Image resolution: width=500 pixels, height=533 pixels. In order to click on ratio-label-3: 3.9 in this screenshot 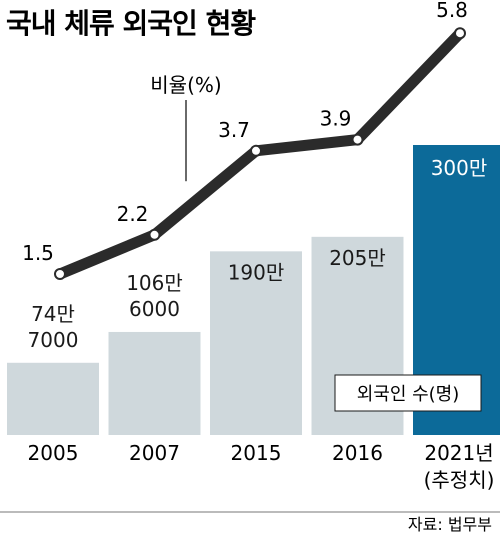, I will do `click(336, 119)`.